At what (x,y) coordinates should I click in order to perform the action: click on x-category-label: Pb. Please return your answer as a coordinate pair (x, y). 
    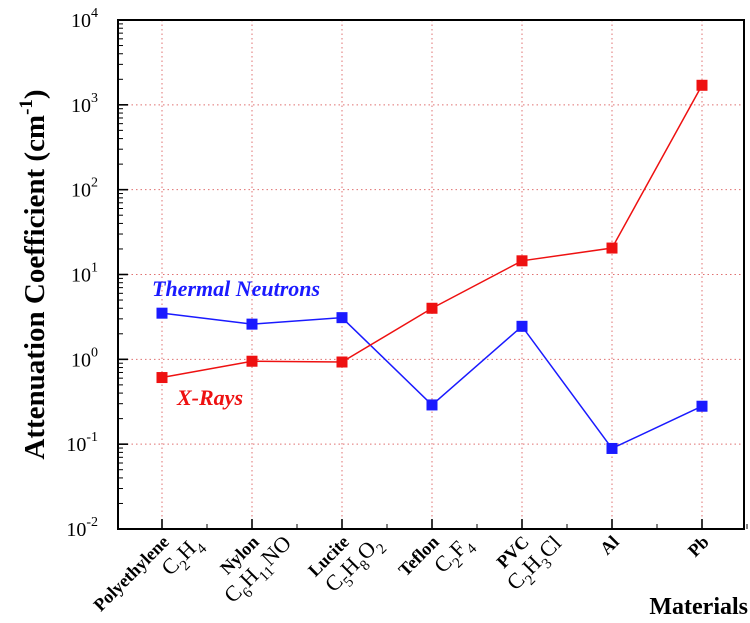
    Looking at the image, I should click on (698, 546).